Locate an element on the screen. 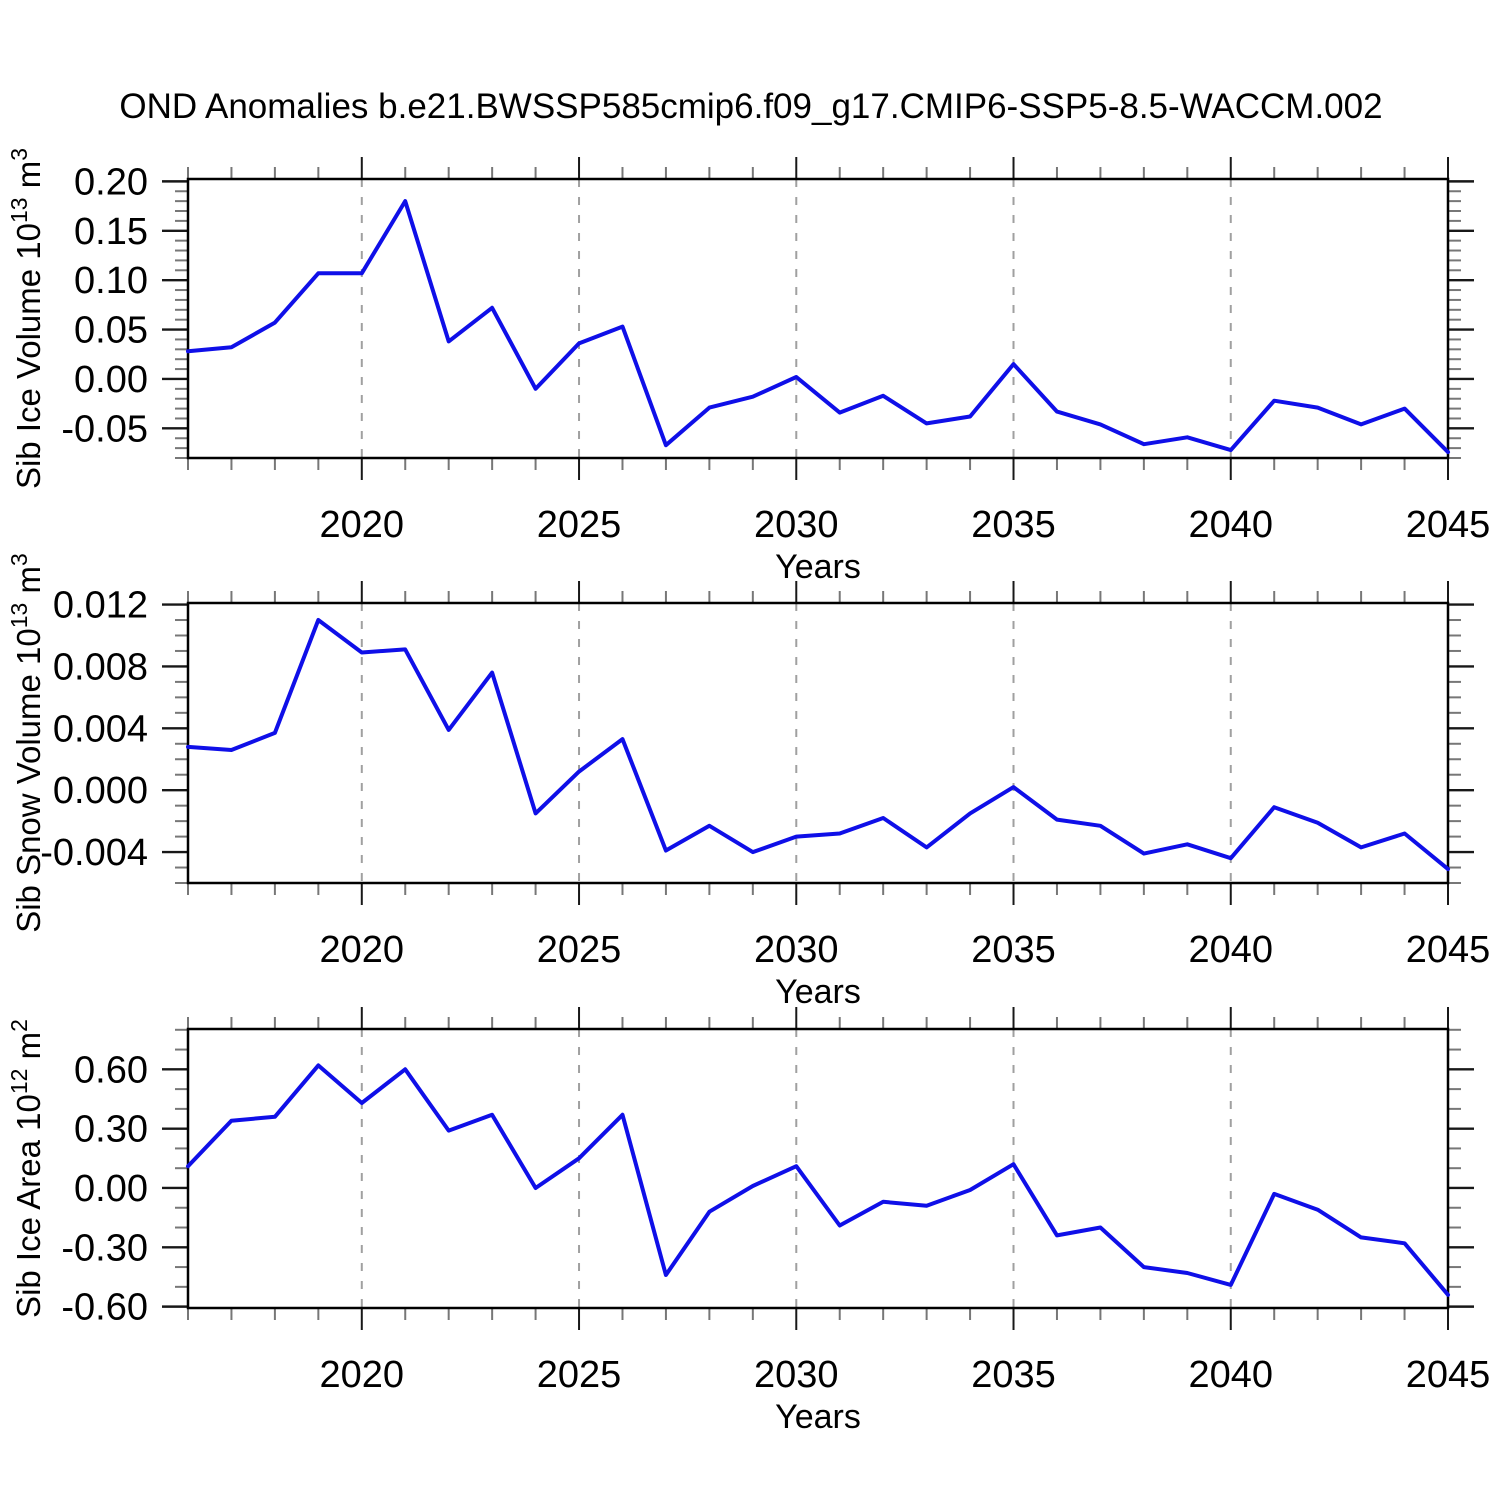 The image size is (1500, 1505). y-axis-title-text: Sib Ice Area 10 is located at coordinates (28, 1206).